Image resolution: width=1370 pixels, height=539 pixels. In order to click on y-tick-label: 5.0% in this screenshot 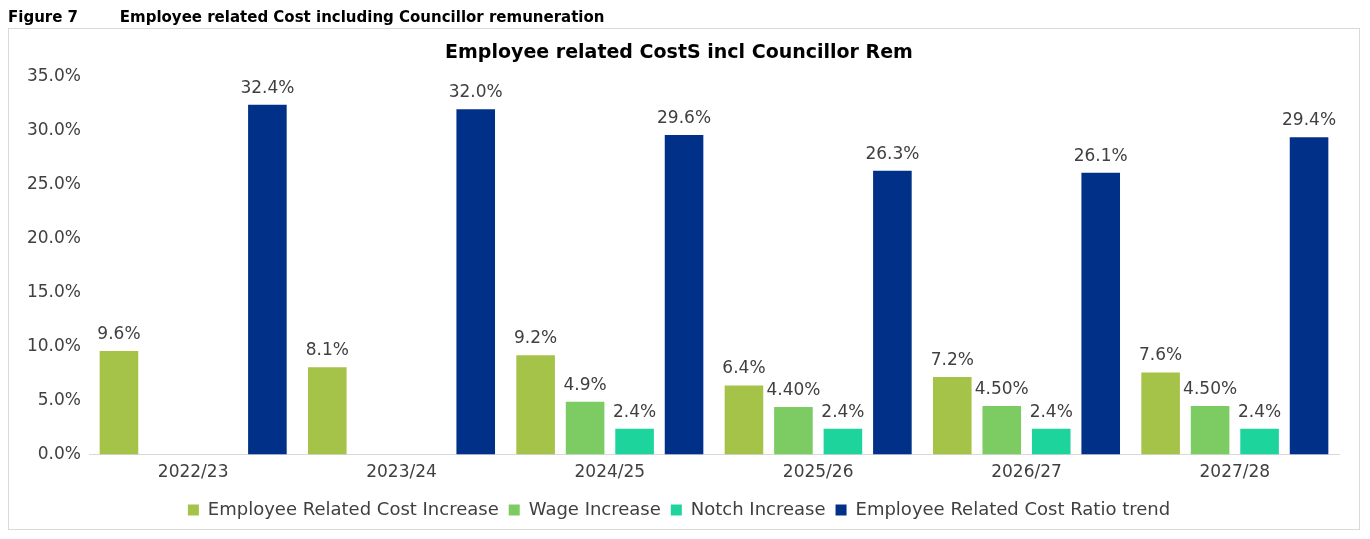, I will do `click(59, 399)`.